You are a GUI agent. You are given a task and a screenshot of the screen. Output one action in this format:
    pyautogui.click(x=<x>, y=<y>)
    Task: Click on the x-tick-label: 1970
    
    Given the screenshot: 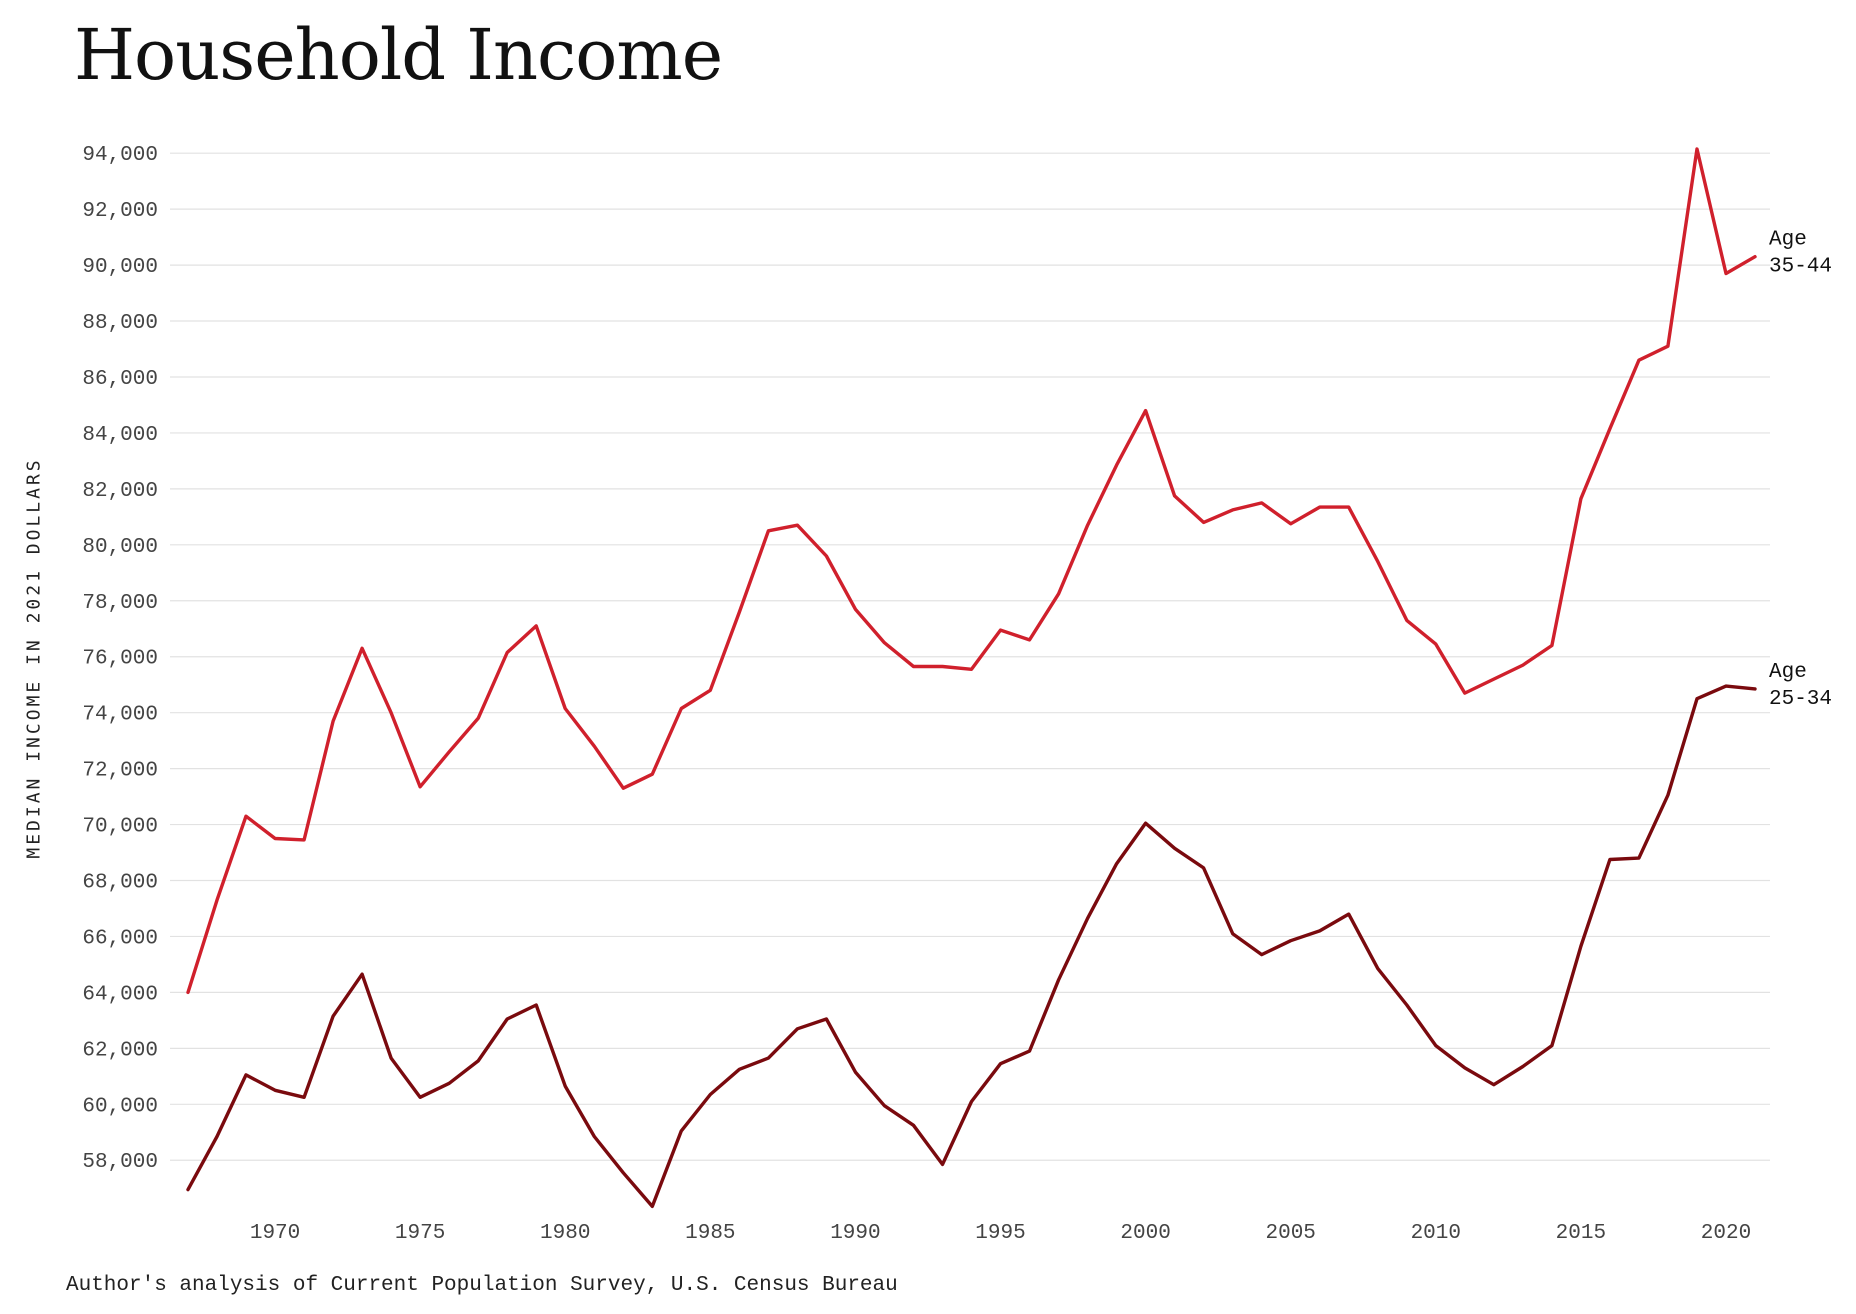 What is the action you would take?
    pyautogui.click(x=275, y=1233)
    